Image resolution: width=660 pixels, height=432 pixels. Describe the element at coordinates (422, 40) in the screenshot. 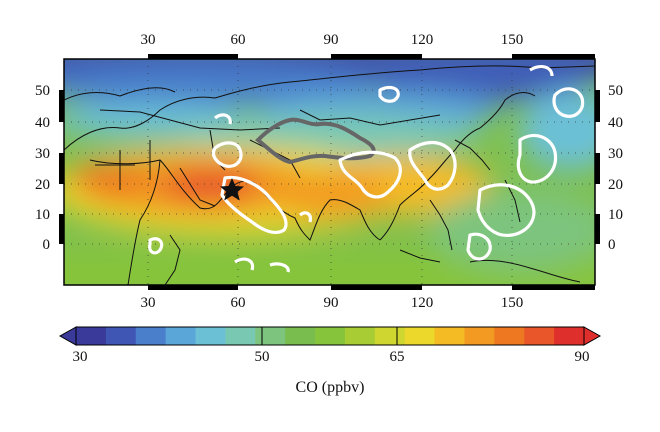

I see `lon-label-top: 120` at that location.